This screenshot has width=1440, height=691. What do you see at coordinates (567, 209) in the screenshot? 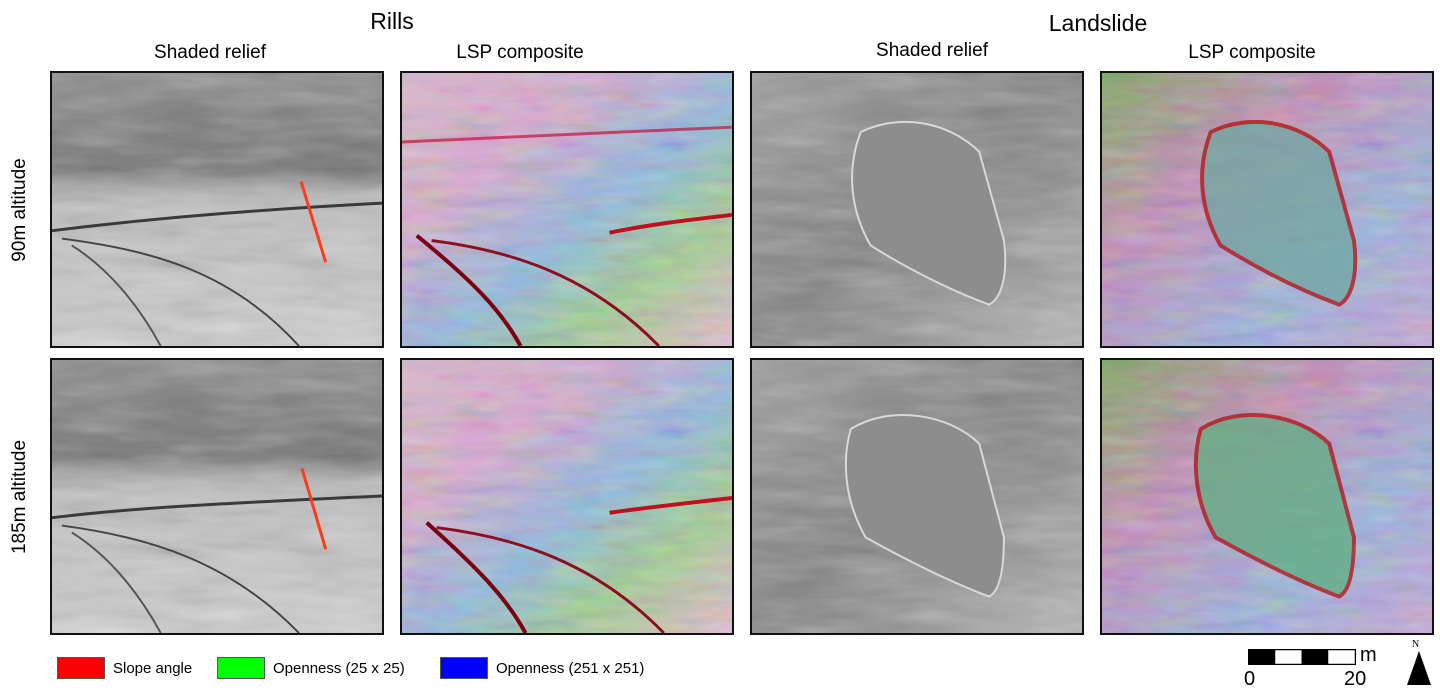
I see `panel-rills-lsp-90m` at bounding box center [567, 209].